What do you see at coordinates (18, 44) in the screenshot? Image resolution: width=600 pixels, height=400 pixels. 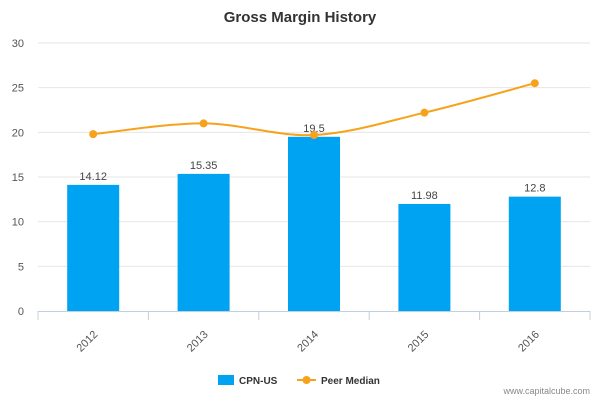 I see `y-tick-label: 30` at bounding box center [18, 44].